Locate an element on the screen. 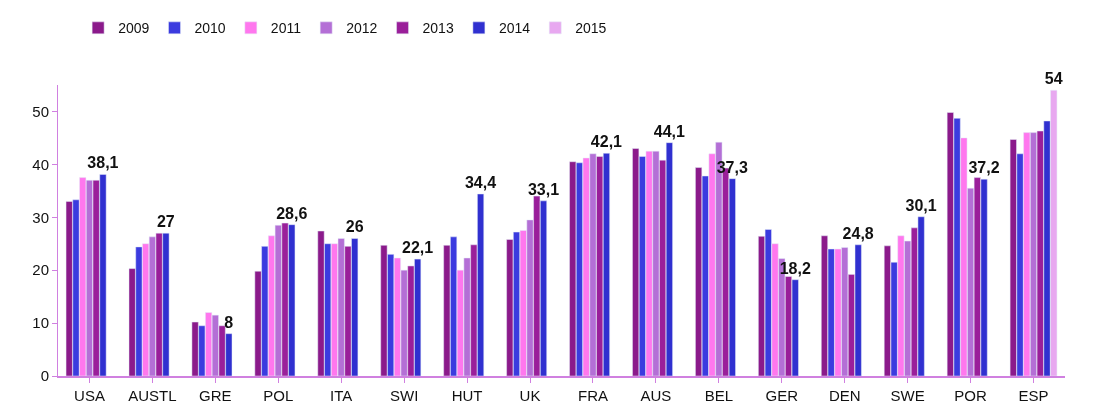 This screenshot has height=416, width=1093. x-tick-label: HUT is located at coordinates (467, 395).